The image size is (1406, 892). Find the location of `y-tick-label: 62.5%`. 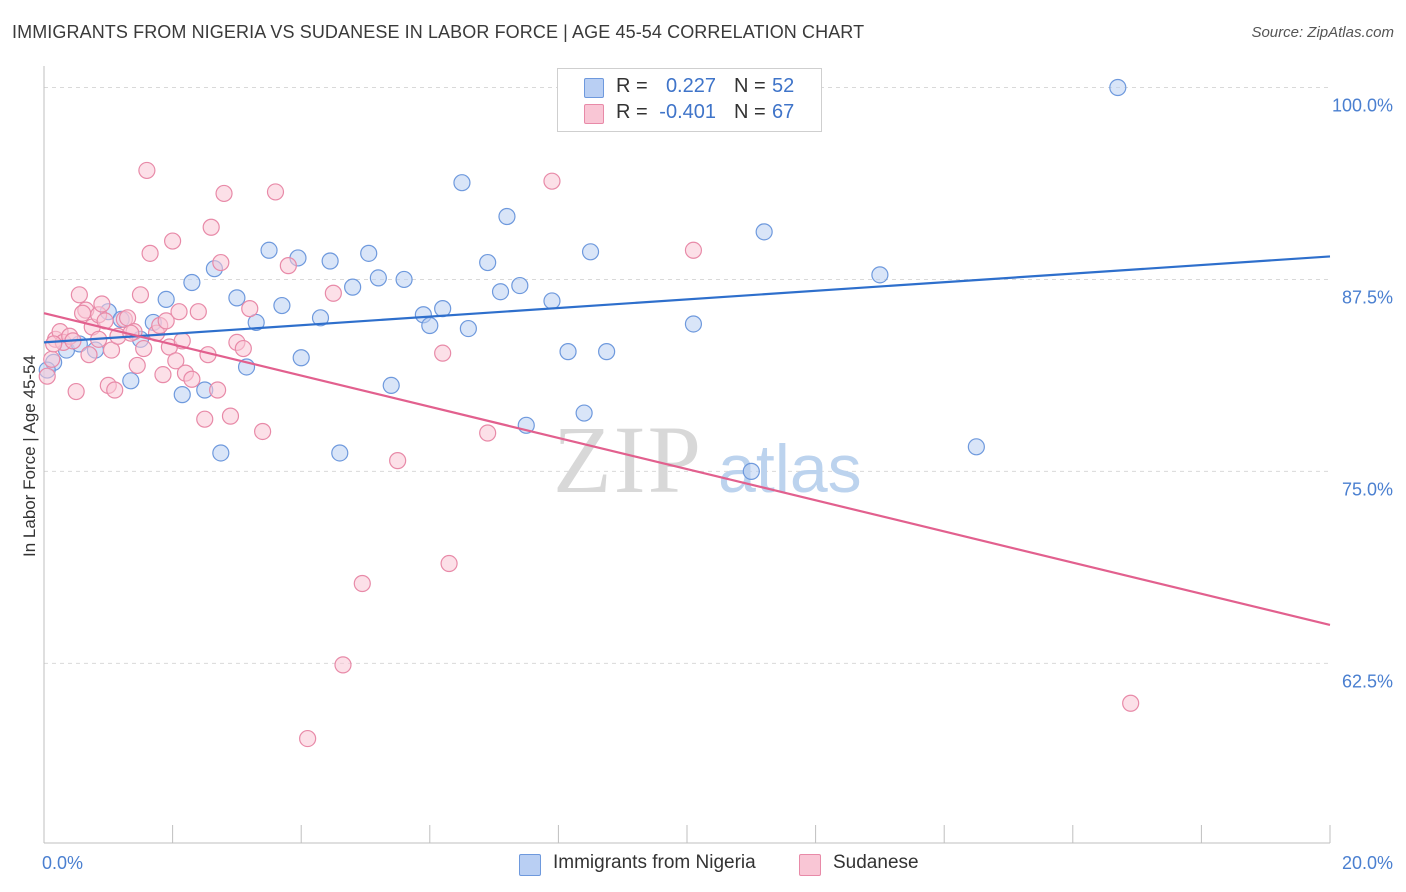

y-tick-label: 62.5% is located at coordinates (1367, 681).